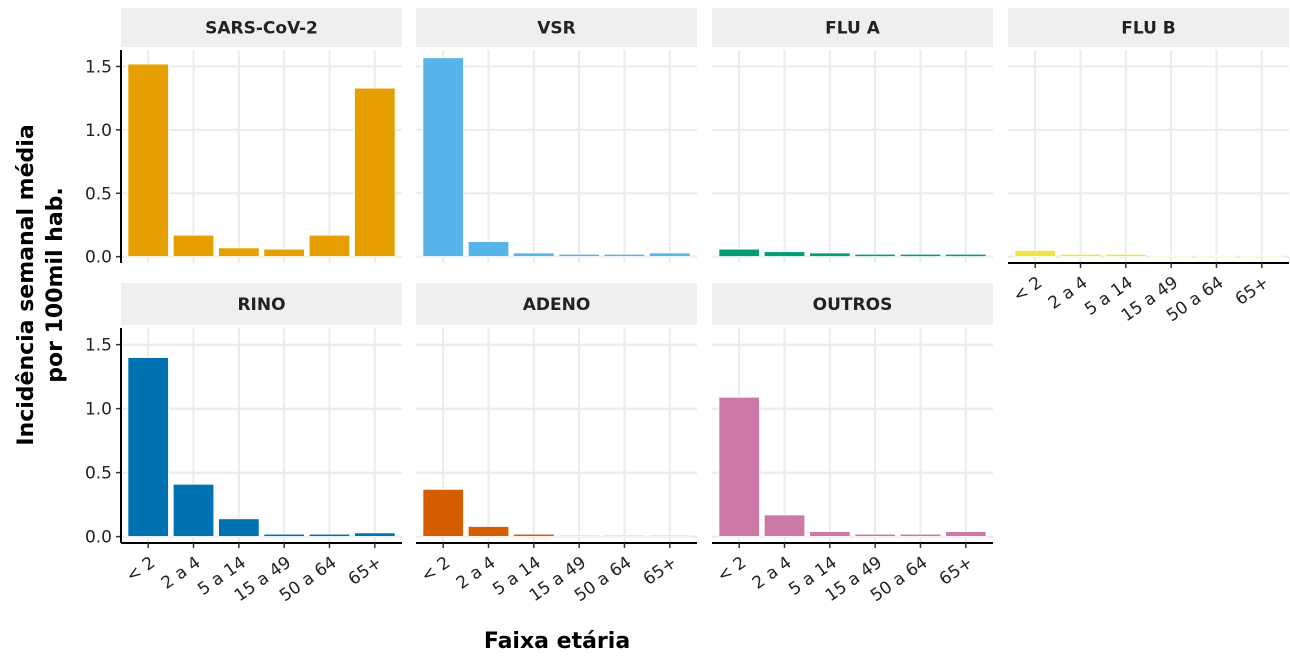 Image resolution: width=1290 pixels, height=658 pixels. Describe the element at coordinates (557, 641) in the screenshot. I see `x-axis-title: Faixa etária` at that location.